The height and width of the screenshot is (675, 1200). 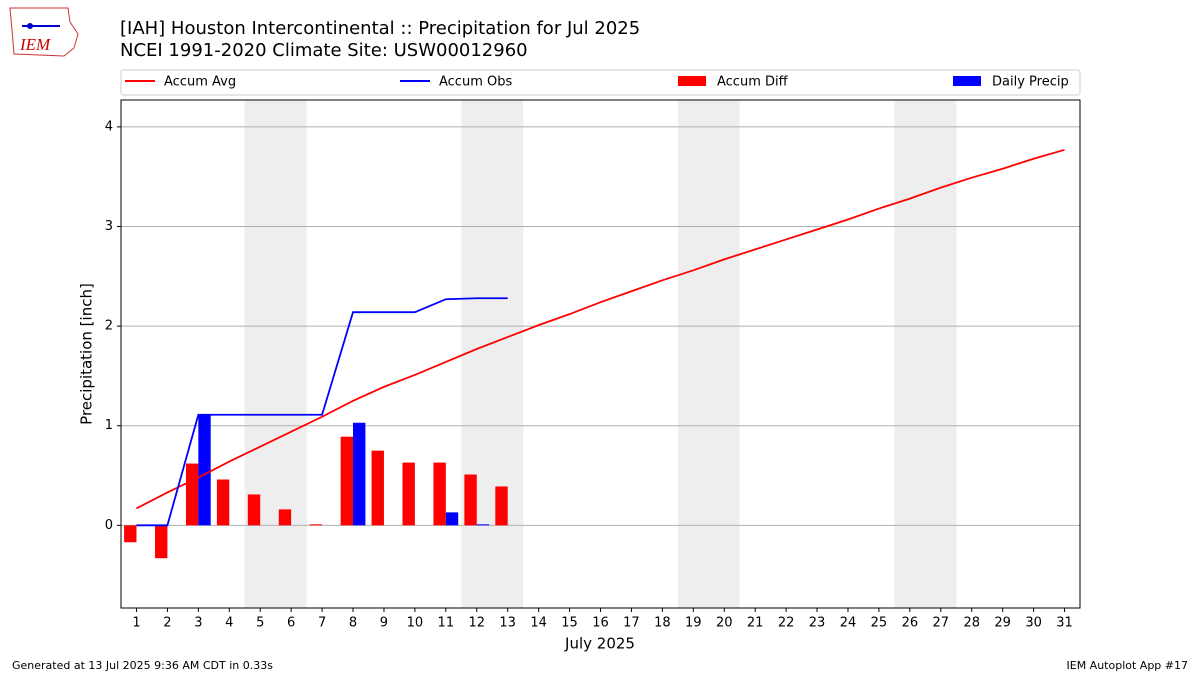 I want to click on chart-subtitle: NCEI 1991-2020 Climate Site: USW00012960, so click(x=324, y=50).